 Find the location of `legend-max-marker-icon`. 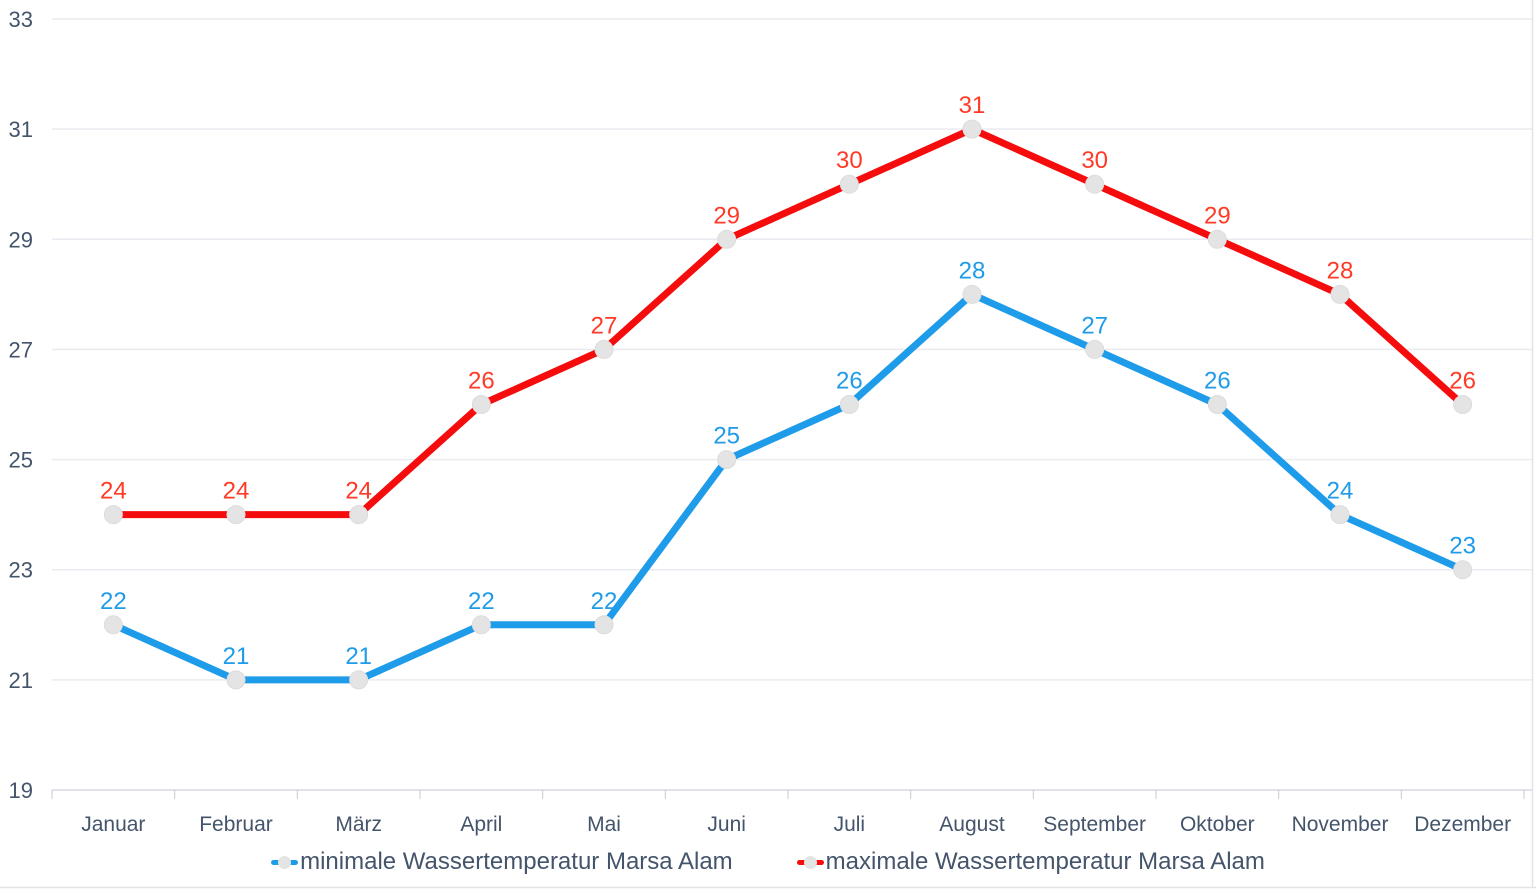

legend-max-marker-icon is located at coordinates (810, 862).